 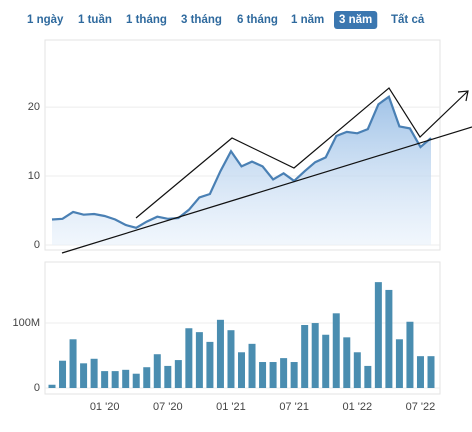 I want to click on y-tick-label: 20, so click(x=34, y=107).